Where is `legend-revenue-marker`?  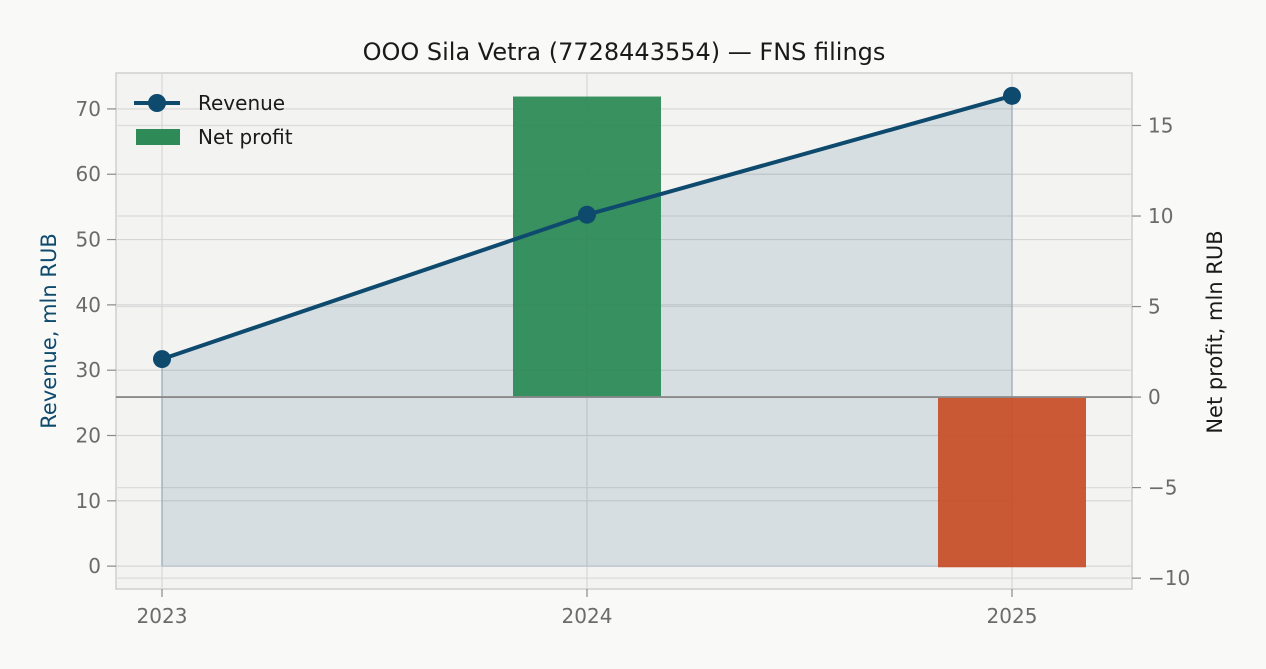
legend-revenue-marker is located at coordinates (157, 103).